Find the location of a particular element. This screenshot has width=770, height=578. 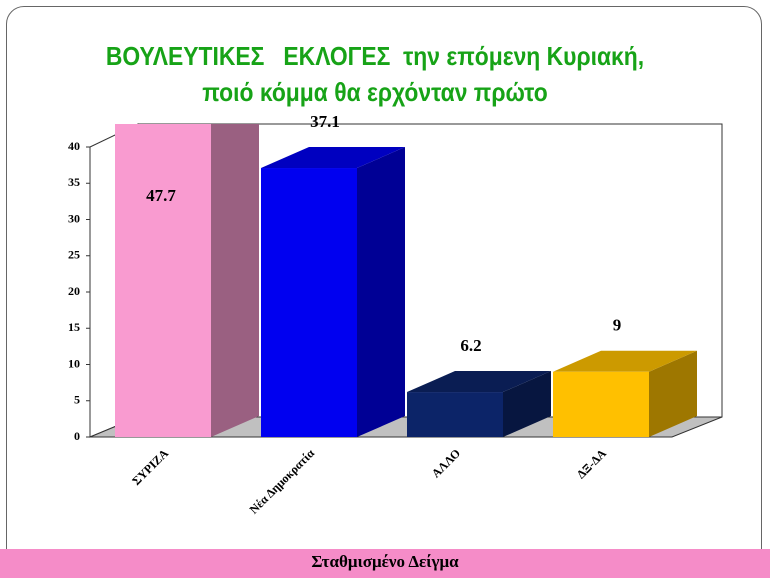

y-tick-label: 0 is located at coordinates (77, 436).